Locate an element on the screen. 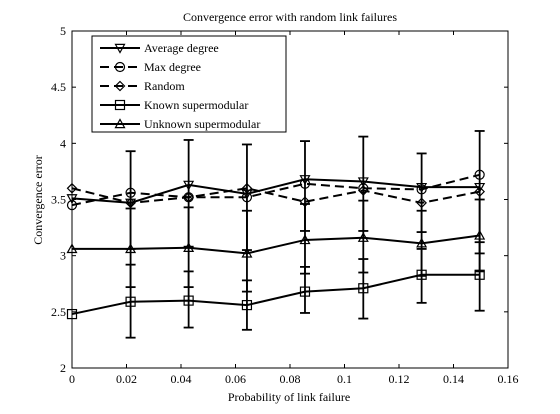 The image size is (560, 414). series-line-random is located at coordinates (275, 195).